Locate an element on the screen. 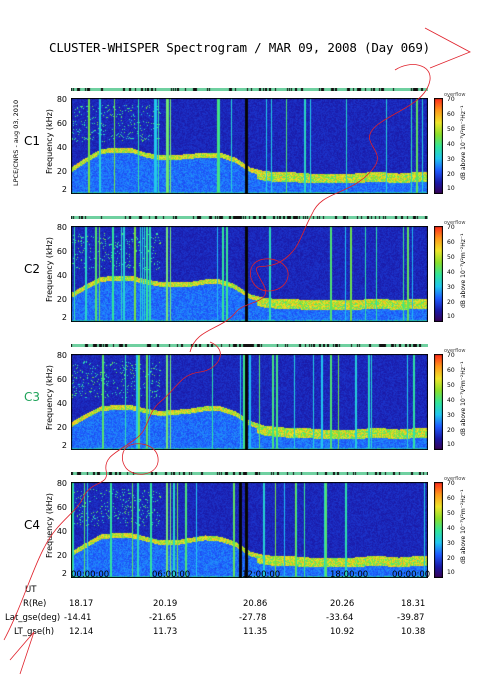 This screenshot has width=479, height=678. colorbar-c4 is located at coordinates (438, 530).